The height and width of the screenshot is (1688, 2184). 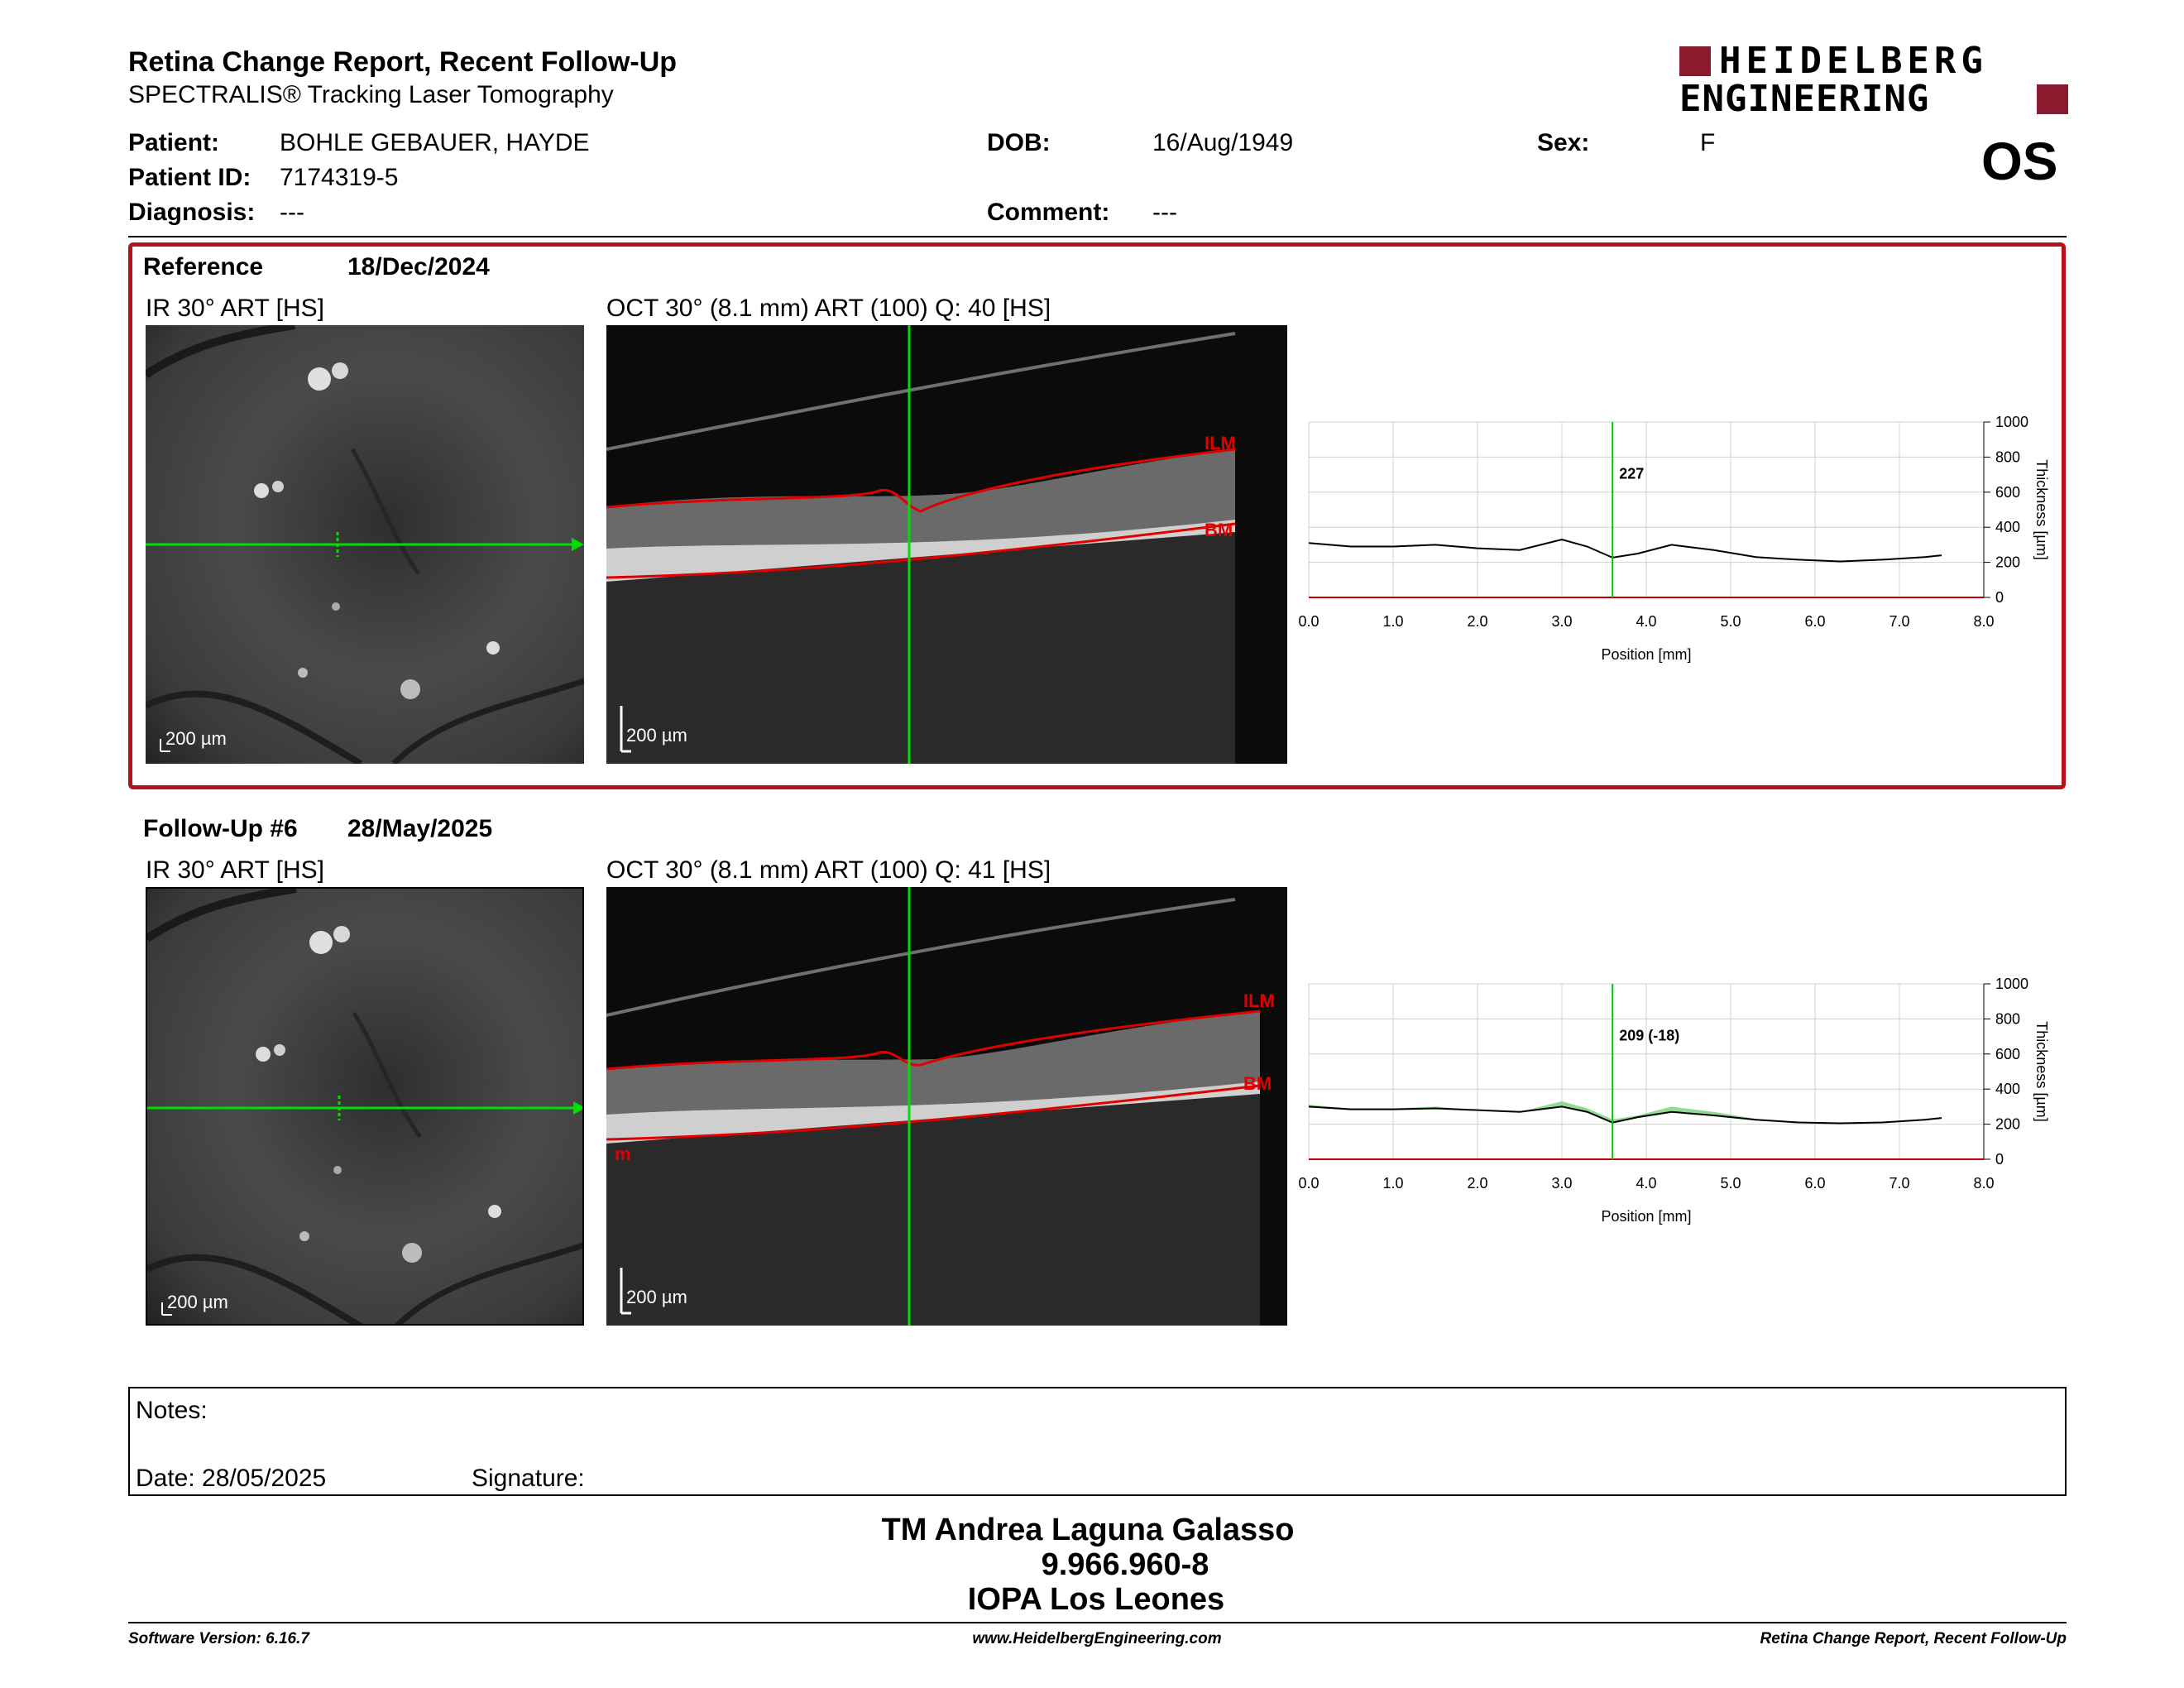 What do you see at coordinates (1164, 212) in the screenshot?
I see `comment-value: ---` at bounding box center [1164, 212].